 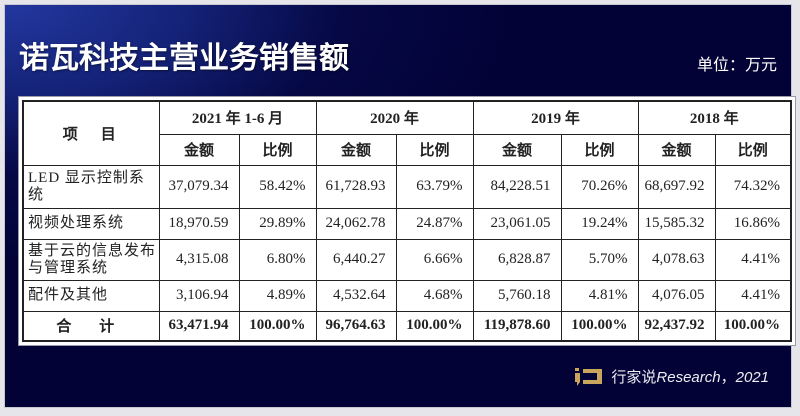 I want to click on period-header: 2020 年, so click(x=394, y=117).